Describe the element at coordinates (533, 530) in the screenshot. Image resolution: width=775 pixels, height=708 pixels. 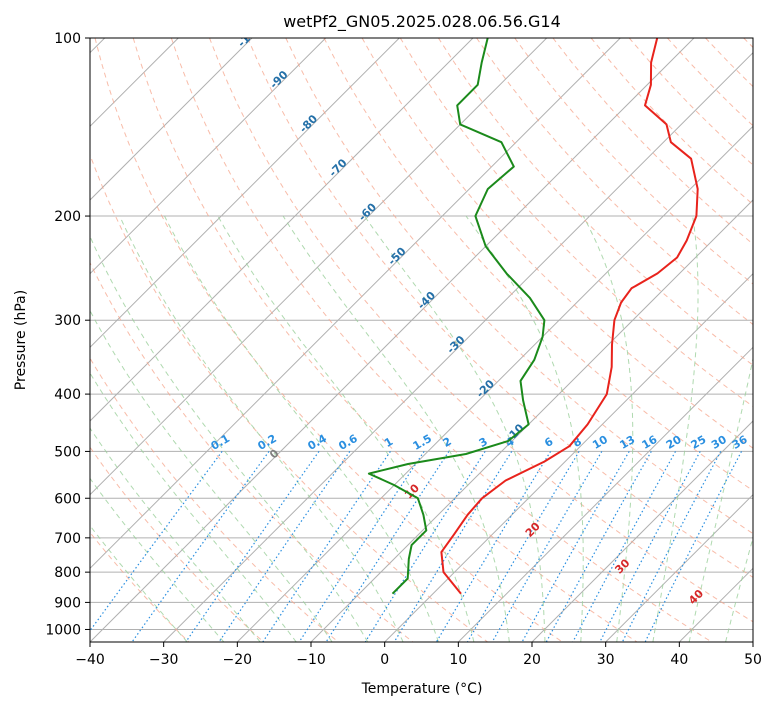
I see `moist-adiabat-label: 20` at that location.